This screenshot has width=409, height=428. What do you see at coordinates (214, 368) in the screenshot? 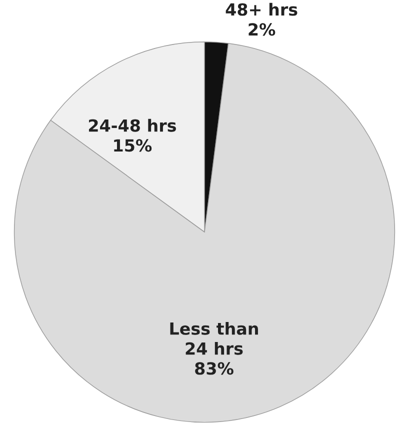
I see `data-label: 83%` at bounding box center [214, 368].